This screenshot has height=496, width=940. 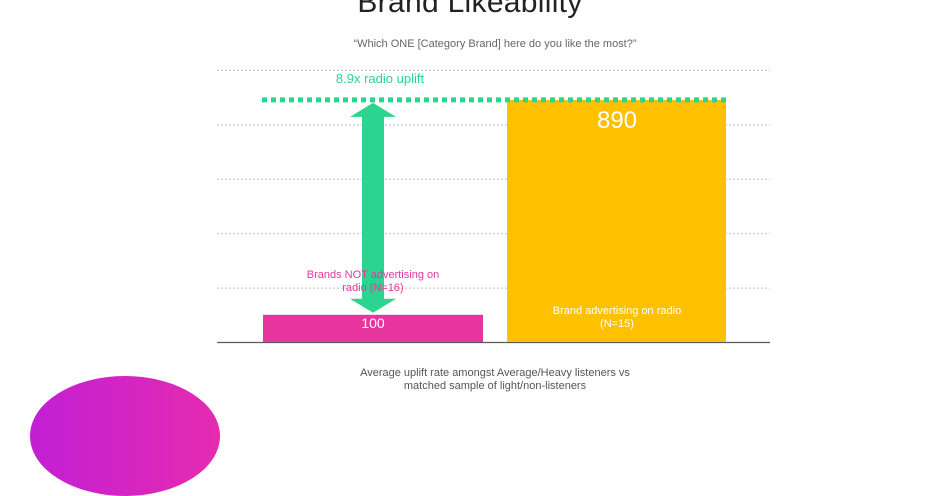 What do you see at coordinates (373, 207) in the screenshot?
I see `uplift-double-arrow` at bounding box center [373, 207].